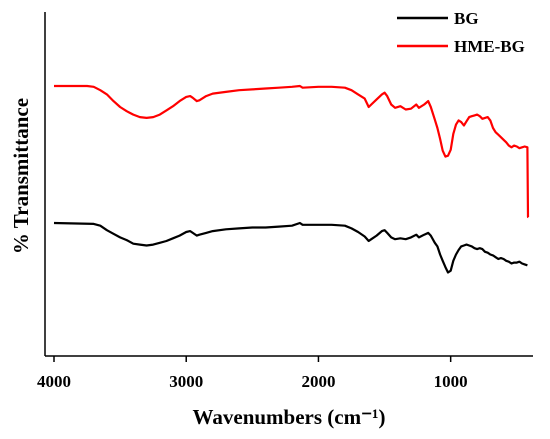  What do you see at coordinates (186, 381) in the screenshot?
I see `x-tick-label: 3000` at bounding box center [186, 381].